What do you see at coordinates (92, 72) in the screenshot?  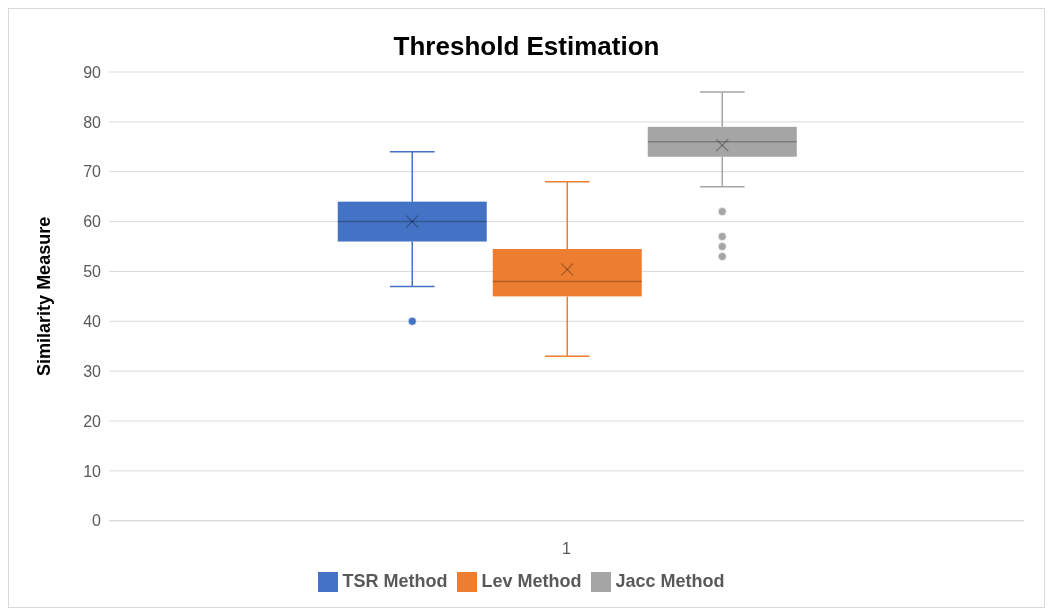 I see `y-tick-label: 90` at bounding box center [92, 72].